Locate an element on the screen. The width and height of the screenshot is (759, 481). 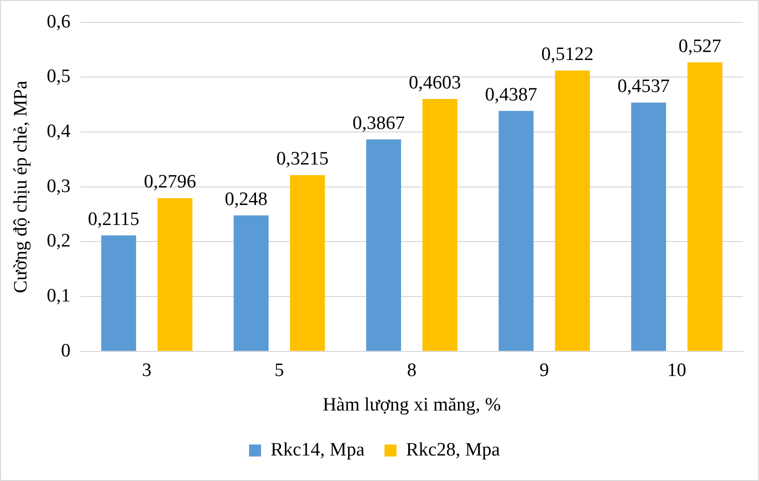
x-tick-label: 3 is located at coordinates (147, 370).